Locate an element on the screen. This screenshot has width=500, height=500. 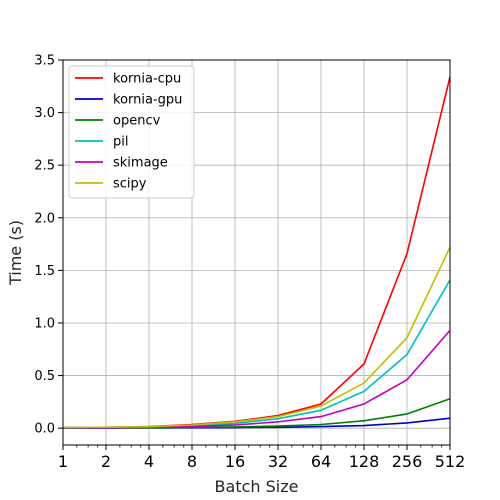
y-tick-label: 0.5 is located at coordinates (44, 376).